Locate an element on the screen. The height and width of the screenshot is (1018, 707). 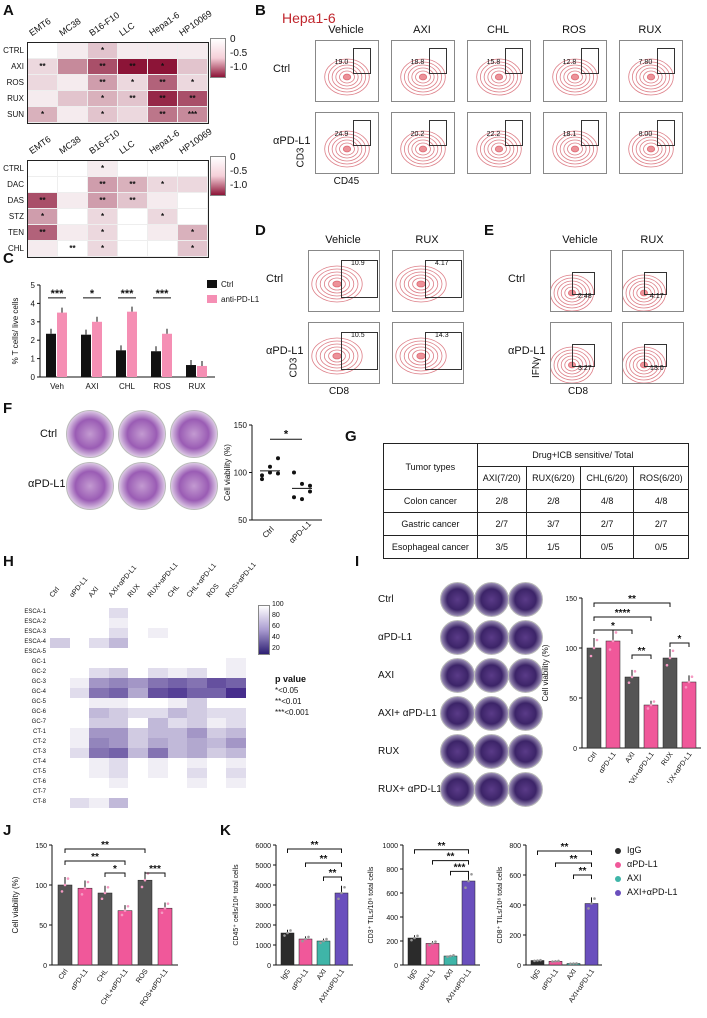
i-row-label: RUX is located at coordinates (389, 751).